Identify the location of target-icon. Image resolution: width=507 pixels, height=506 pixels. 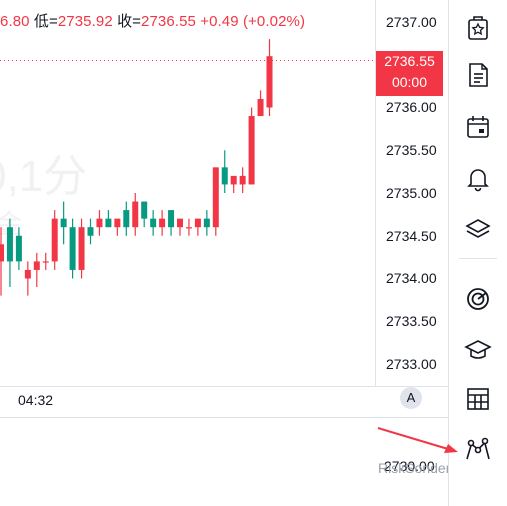
(478, 299).